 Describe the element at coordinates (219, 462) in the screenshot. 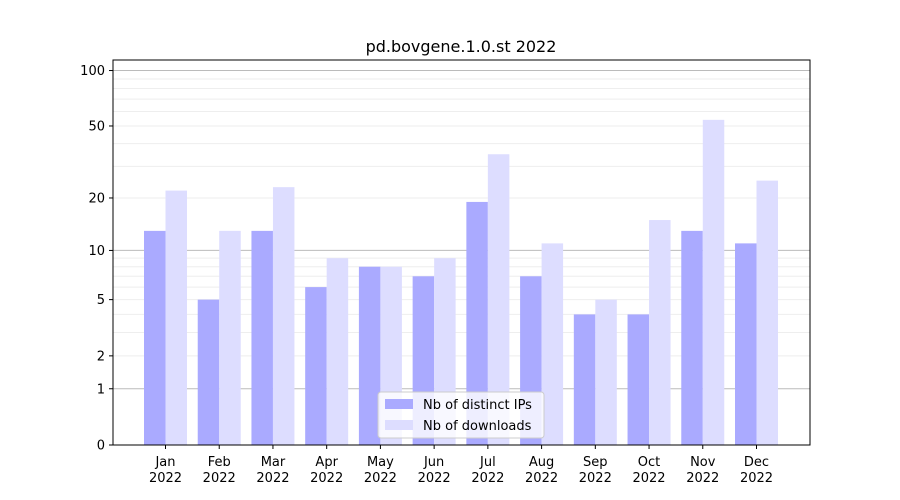

I see `x-tick-label-month: Feb` at that location.